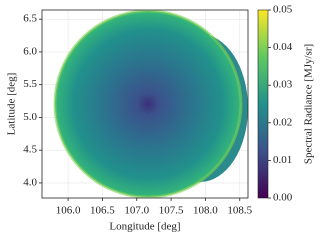 This screenshot has width=320, height=245. What do you see at coordinates (282, 122) in the screenshot?
I see `colorbar-tick-label: 0.02` at bounding box center [282, 122].